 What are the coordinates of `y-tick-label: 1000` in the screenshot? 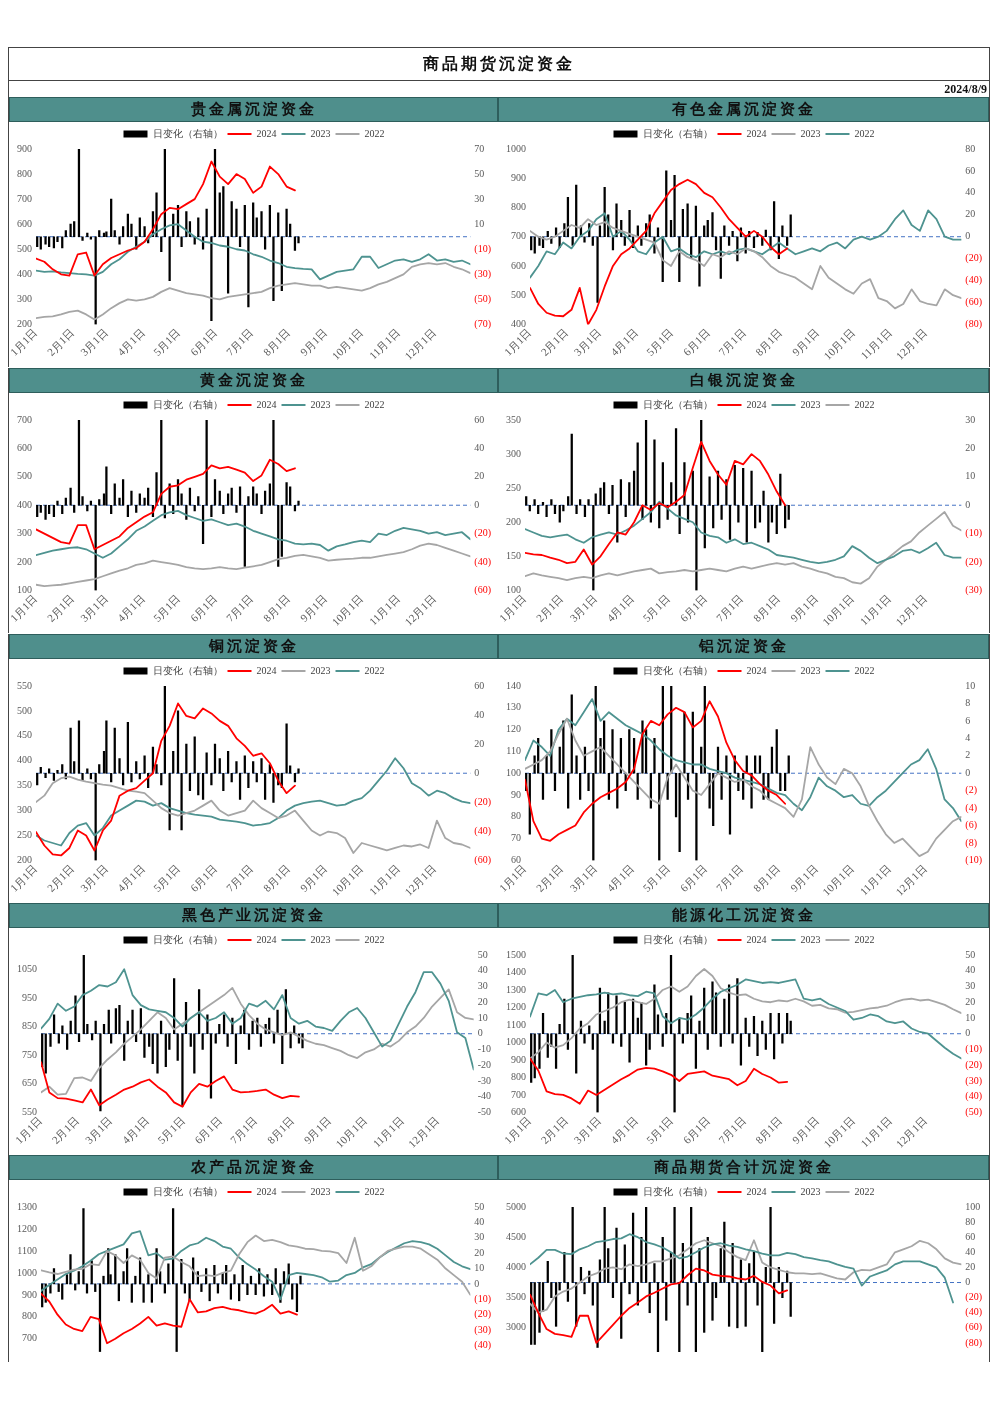 It's located at (516, 1042).